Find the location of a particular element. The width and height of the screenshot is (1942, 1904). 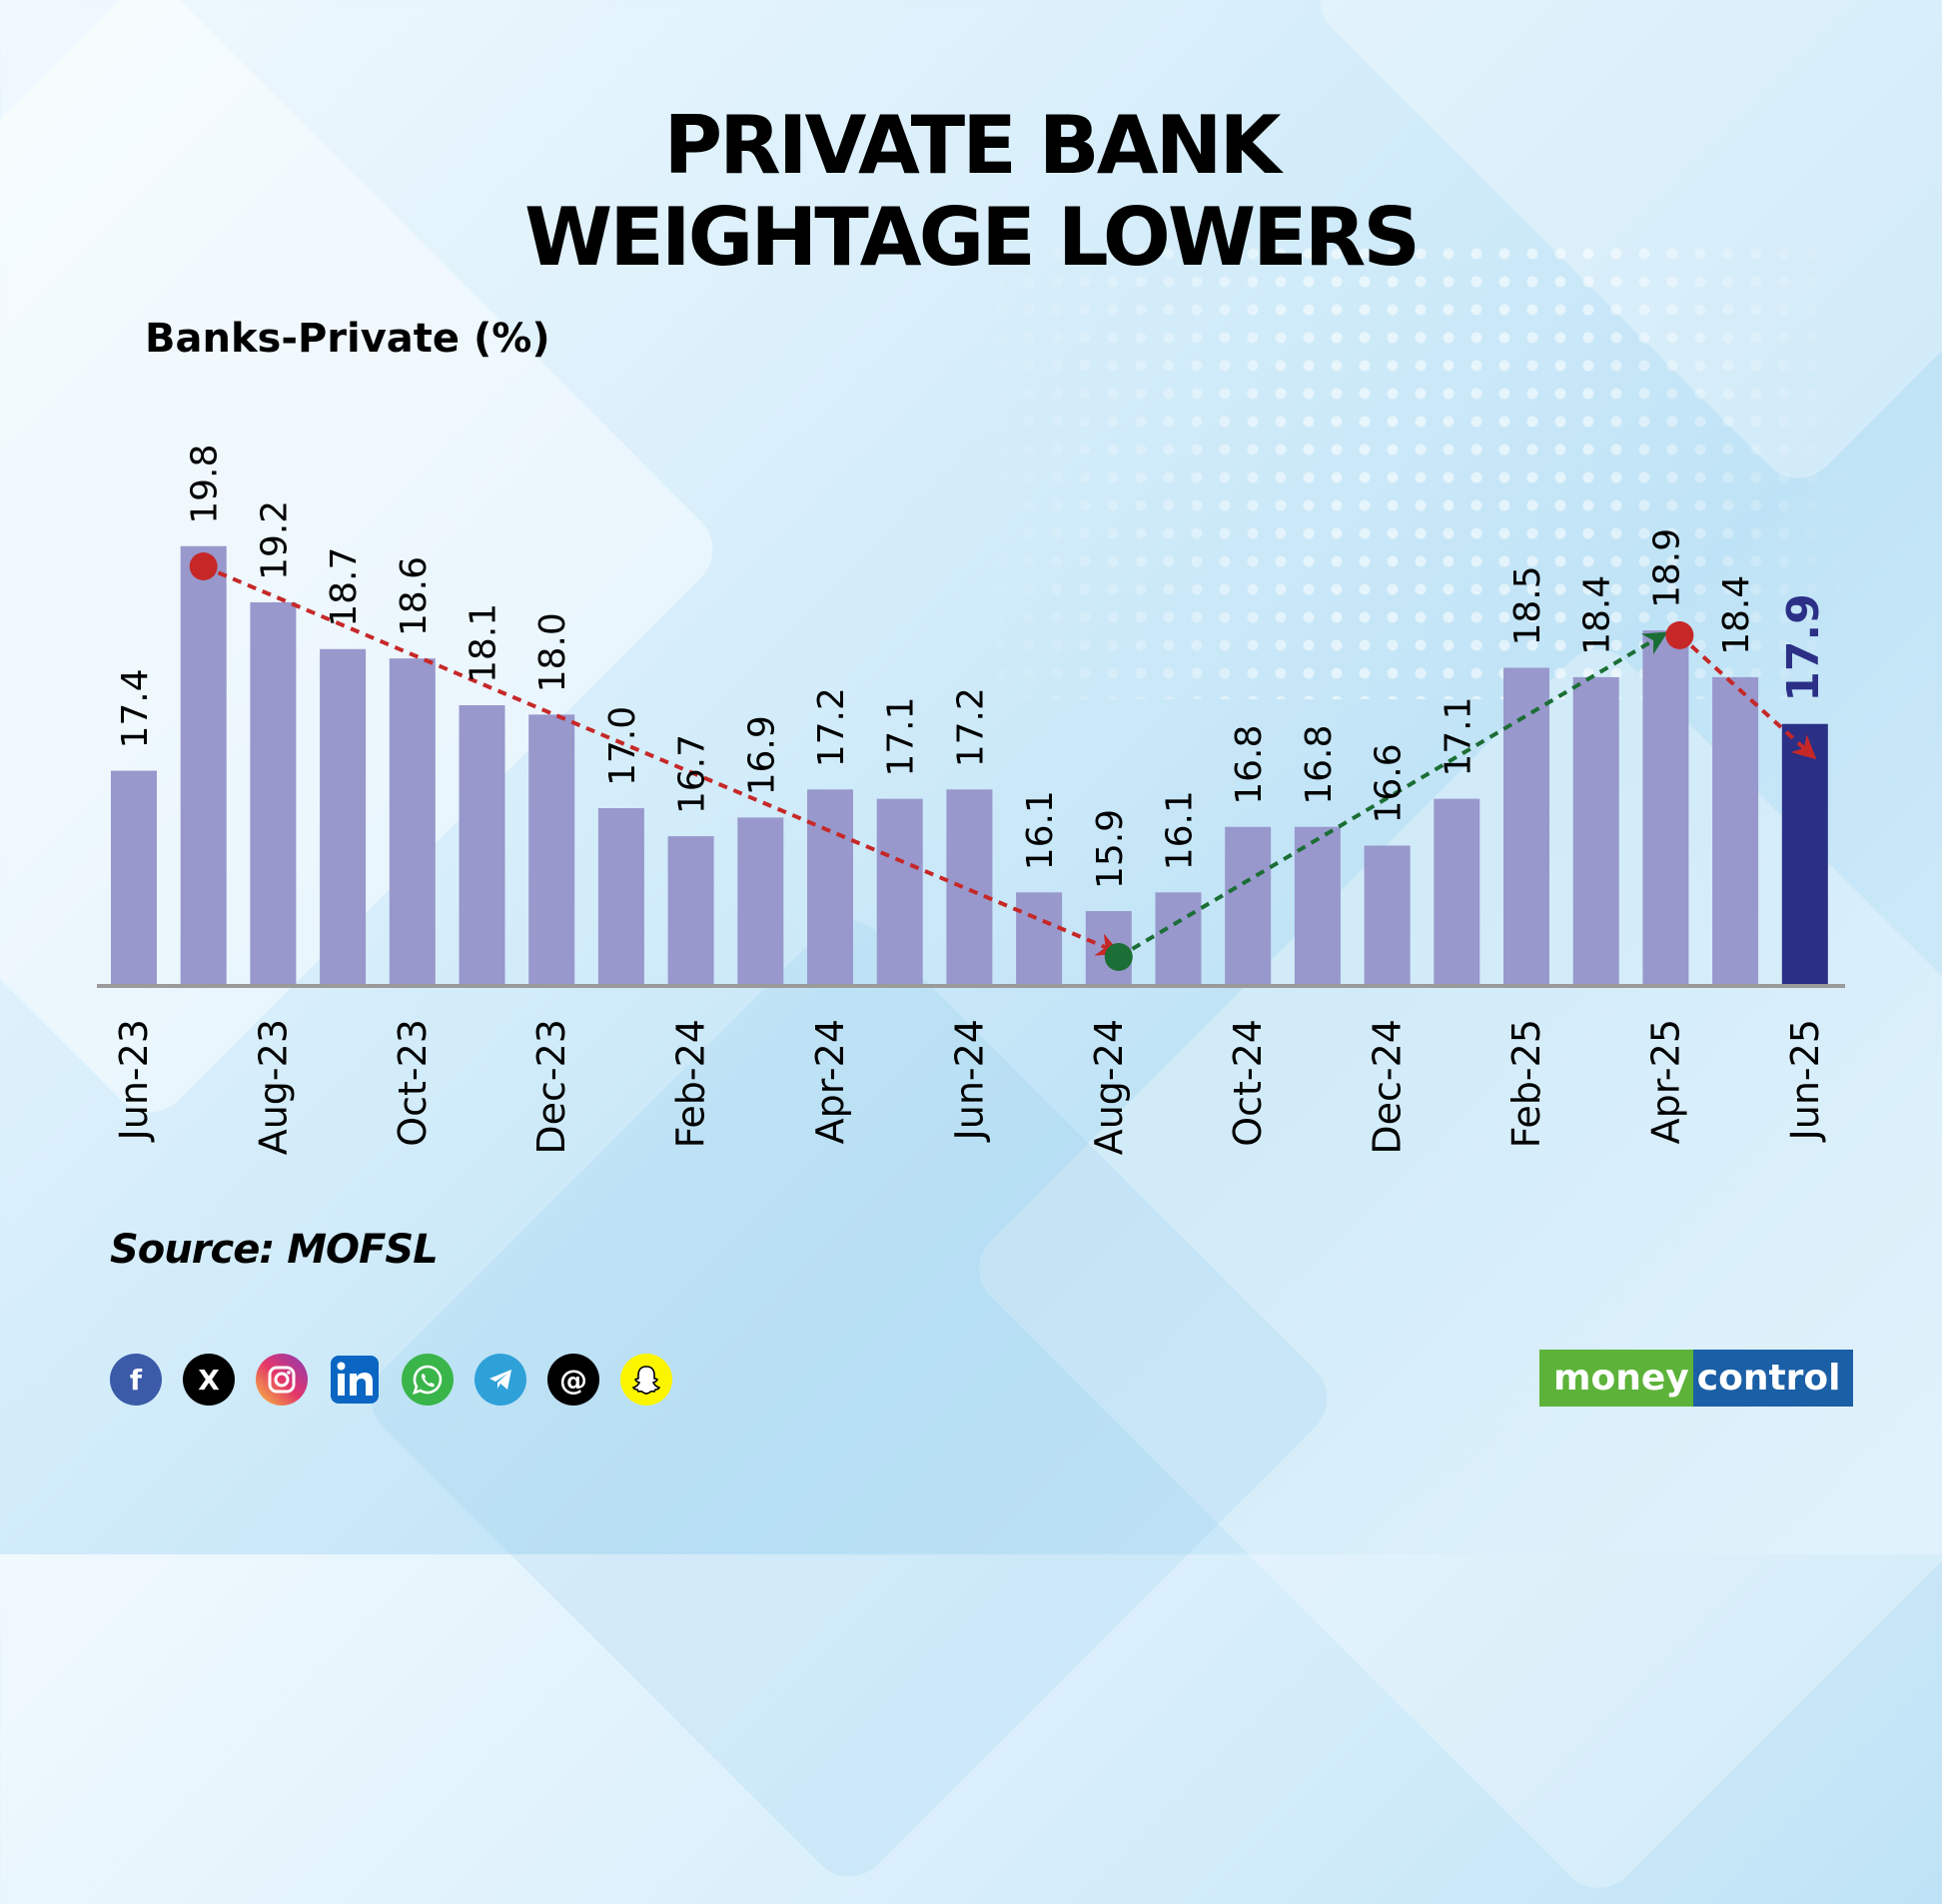

x-tick-label-dec-23: Dec-23 is located at coordinates (551, 1087).